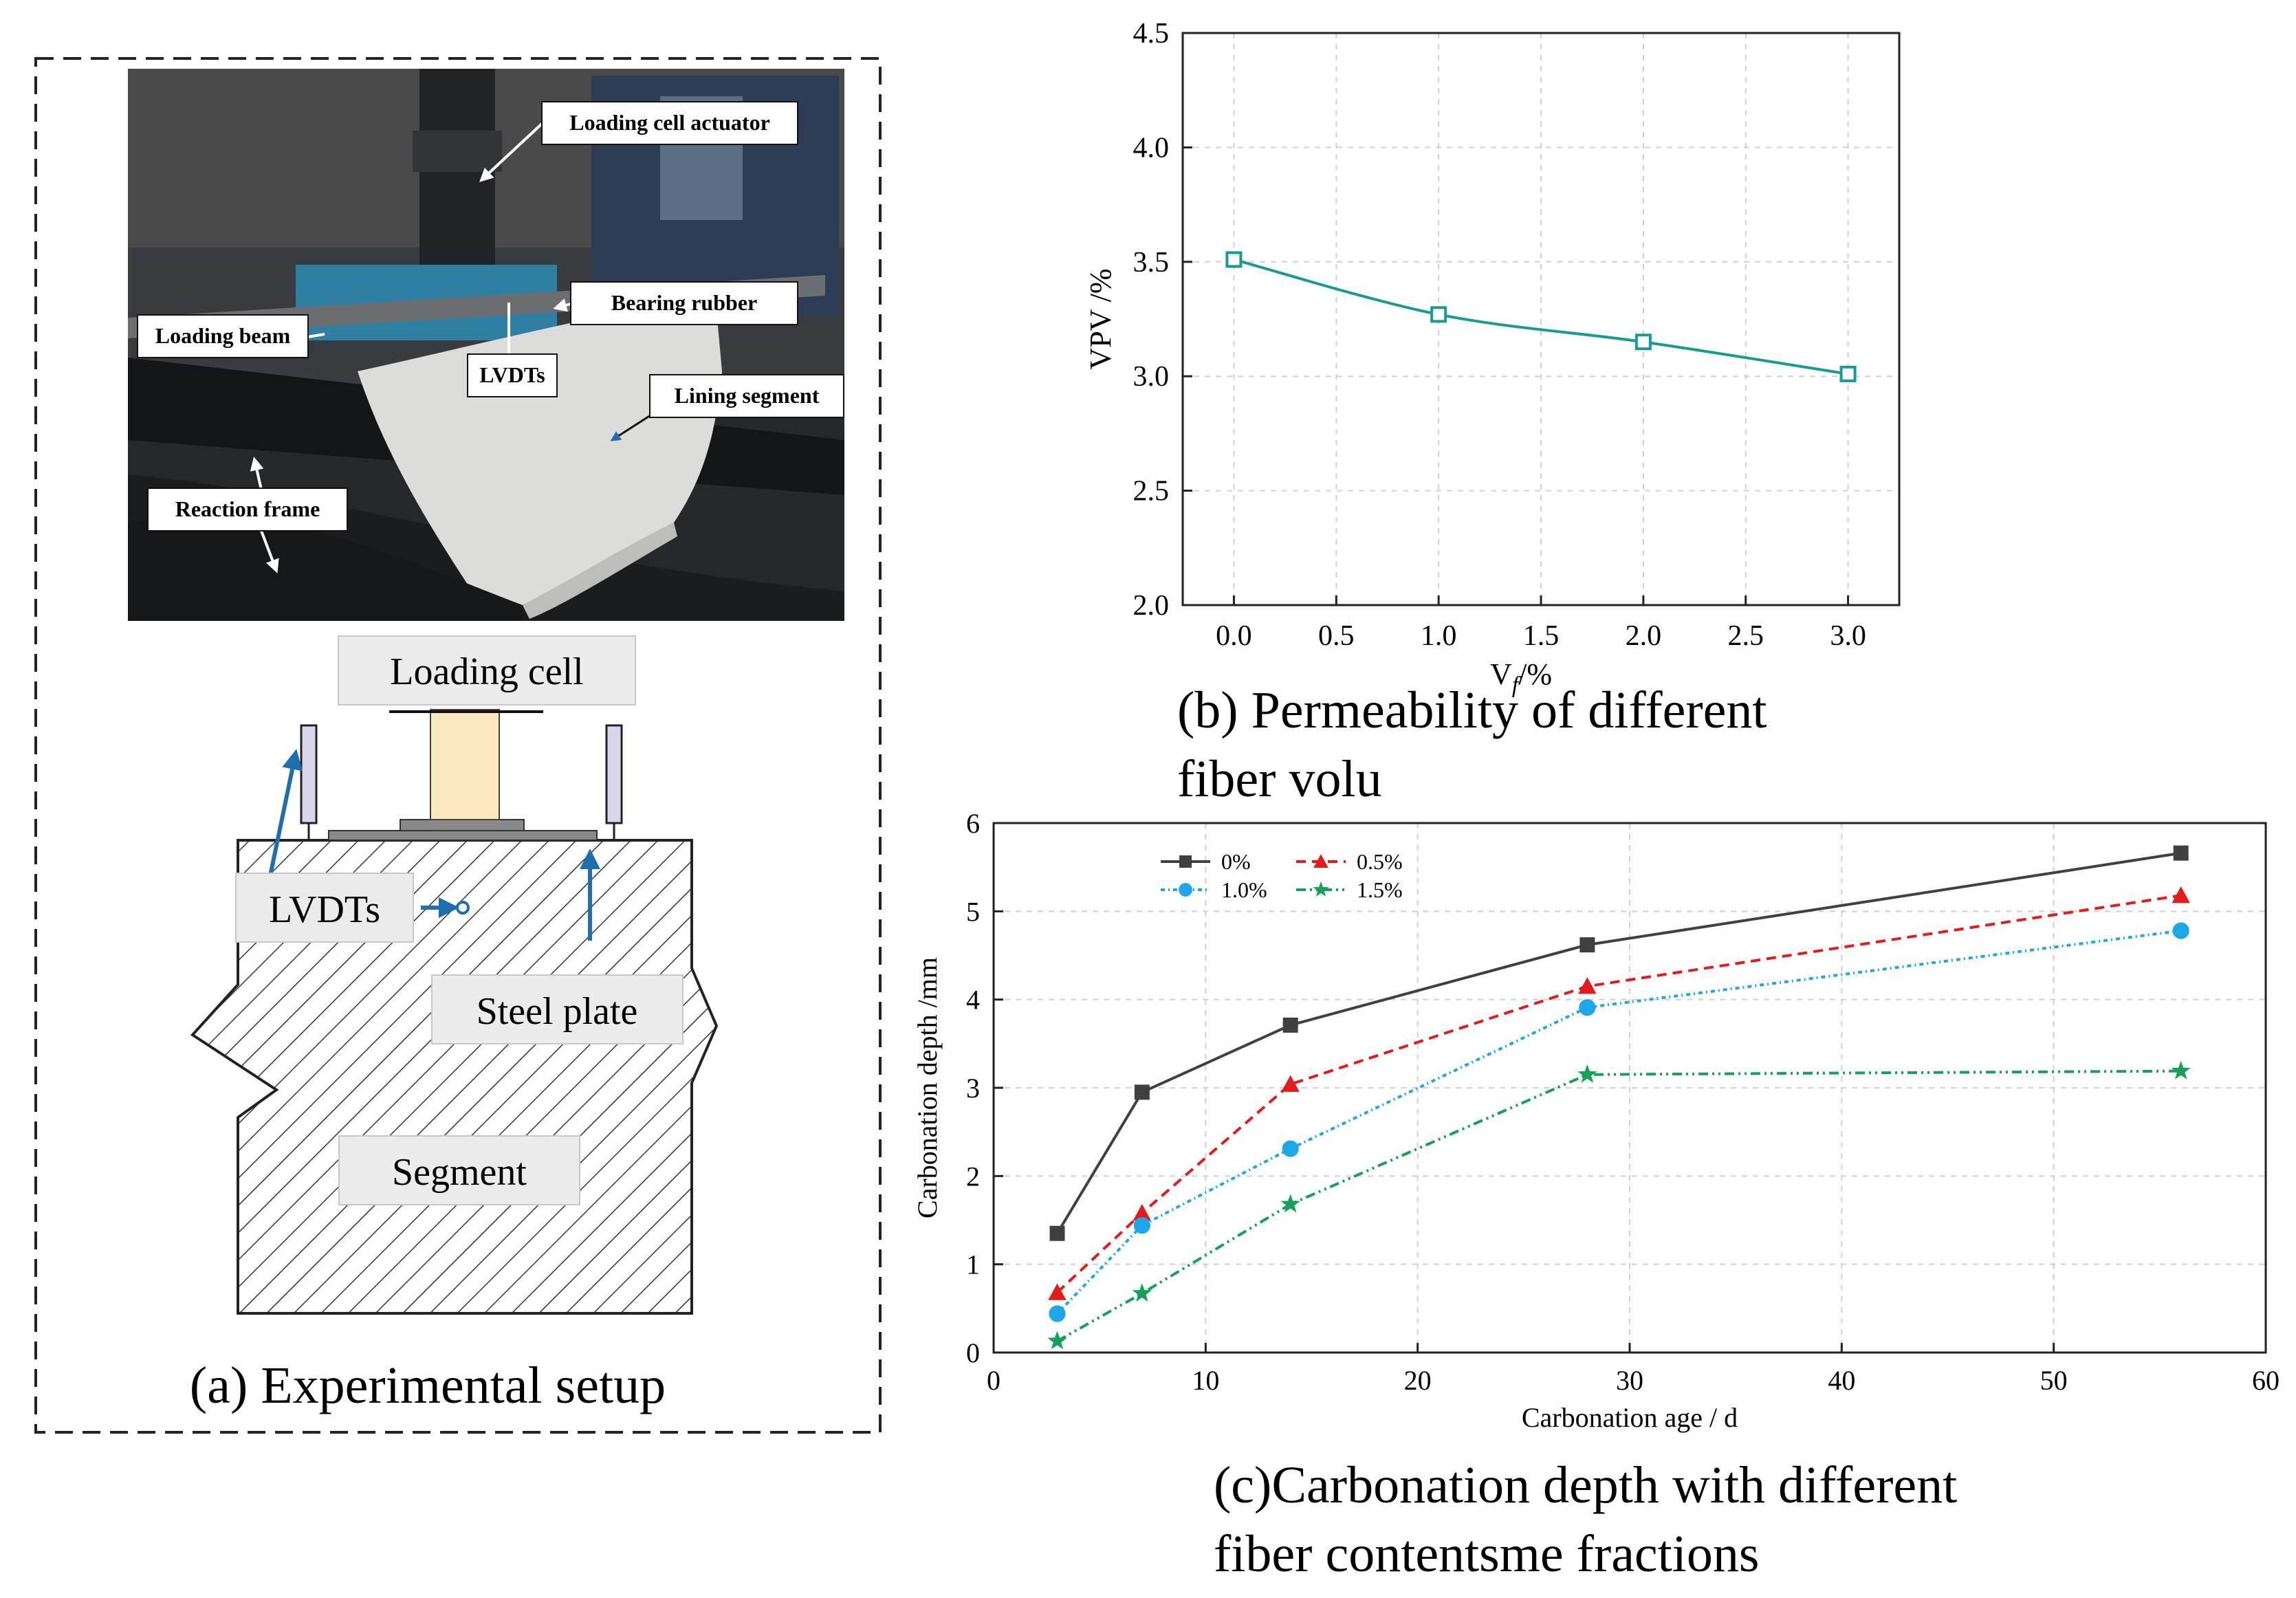  What do you see at coordinates (1541, 636) in the screenshot?
I see `chart-b-xtick-label: 1.5` at bounding box center [1541, 636].